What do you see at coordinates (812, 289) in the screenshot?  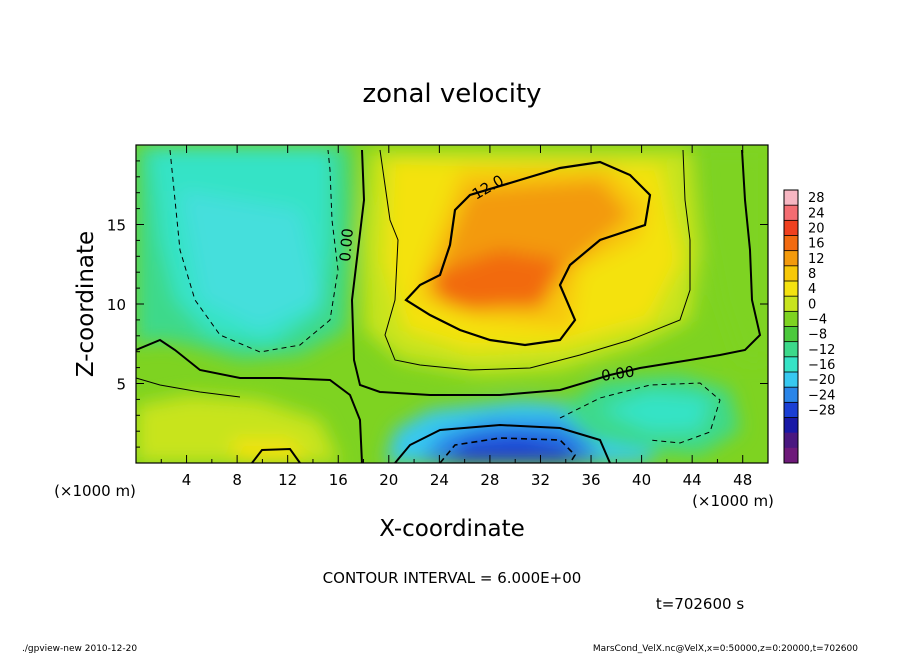 I see `colorbar-label: 4` at bounding box center [812, 289].